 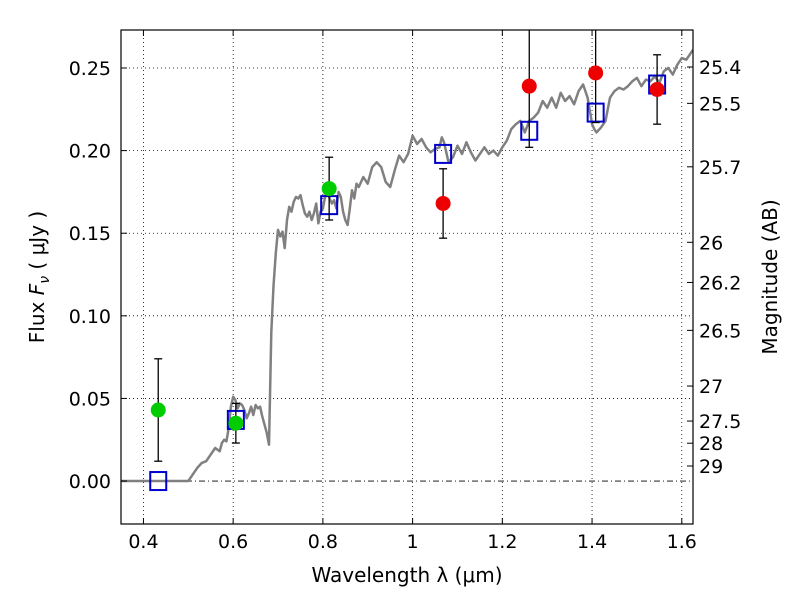 What do you see at coordinates (720, 331) in the screenshot?
I see `right-tick-label: 26.5` at bounding box center [720, 331].